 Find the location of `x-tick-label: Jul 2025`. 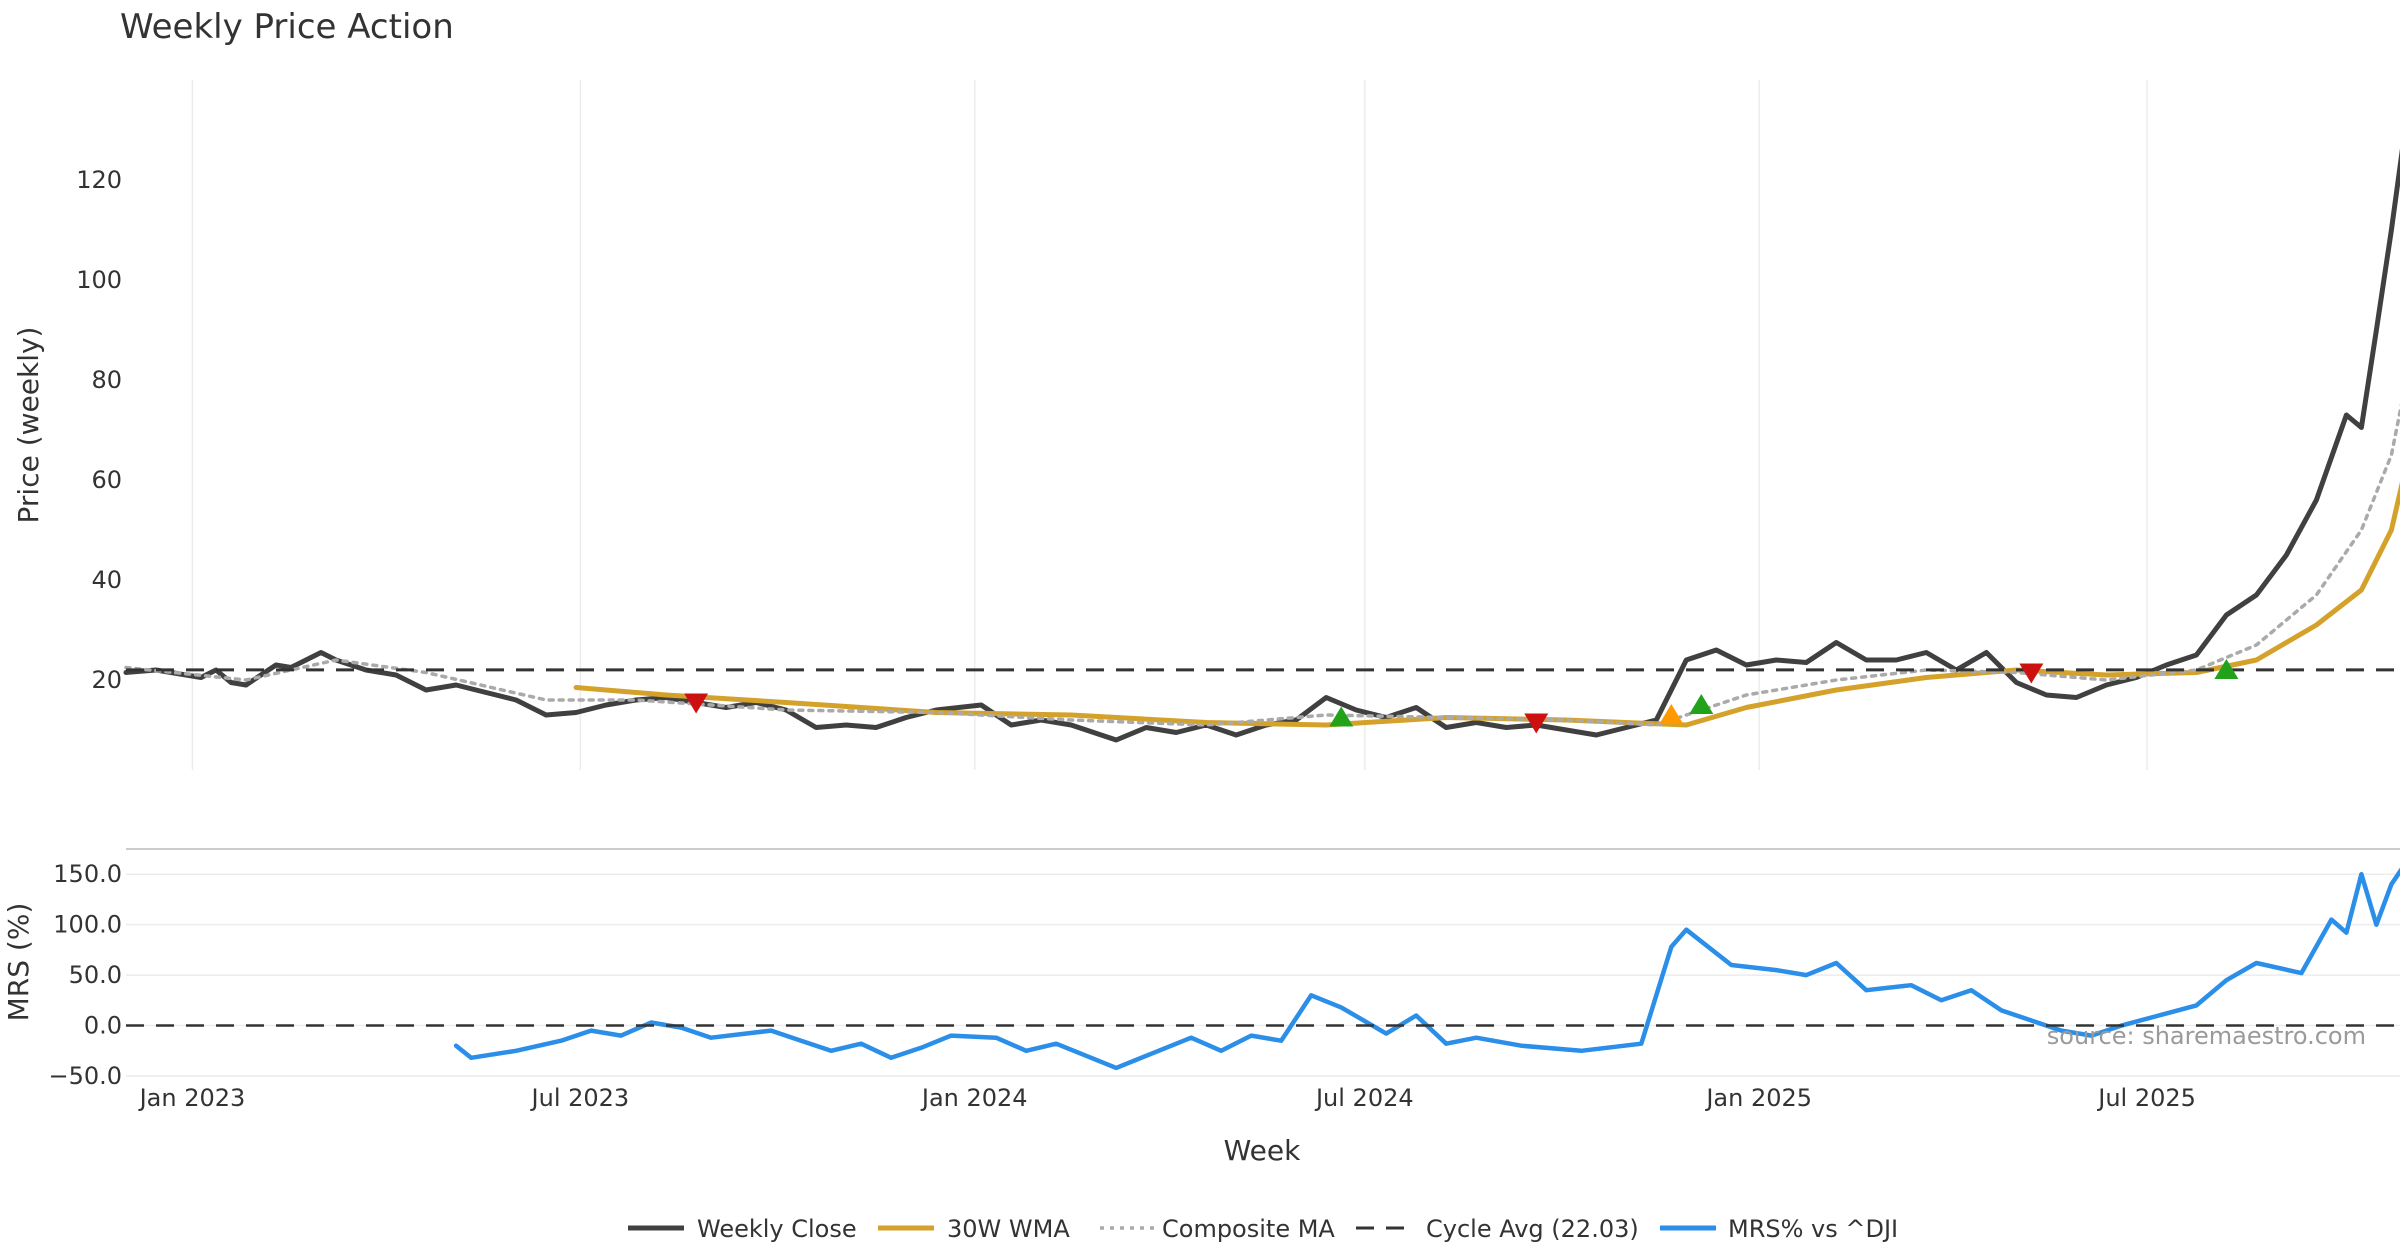

x-tick-label: Jul 2025 is located at coordinates (2146, 1098).